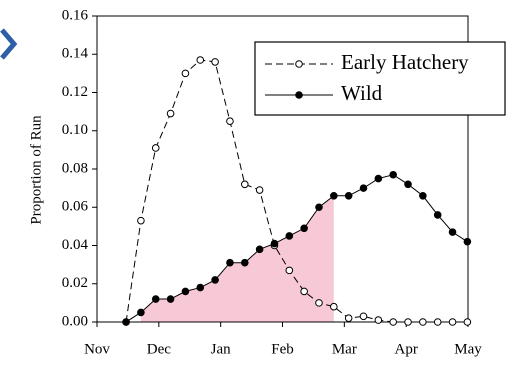 Image resolution: width=524 pixels, height=370 pixels. Describe the element at coordinates (344, 349) in the screenshot. I see `x-tick-label: Mar` at that location.